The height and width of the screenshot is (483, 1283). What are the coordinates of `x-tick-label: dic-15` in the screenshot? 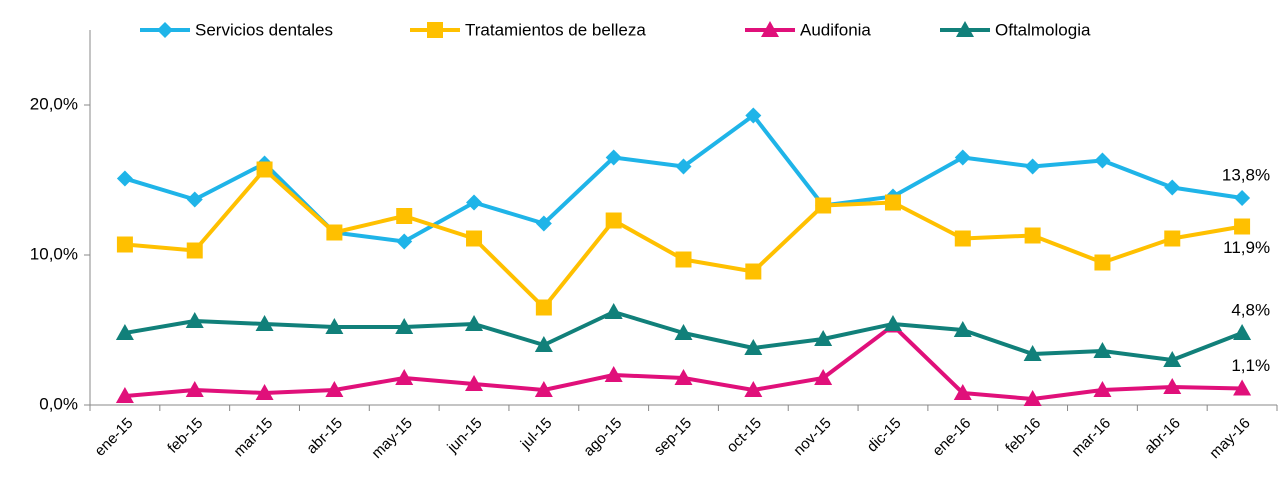 It's located at (884, 435).